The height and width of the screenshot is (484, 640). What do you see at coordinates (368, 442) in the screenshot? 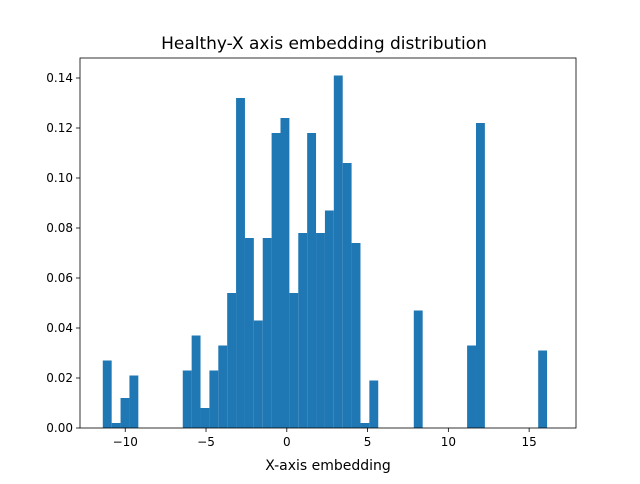
I see `x-tick-label: 5` at bounding box center [368, 442].